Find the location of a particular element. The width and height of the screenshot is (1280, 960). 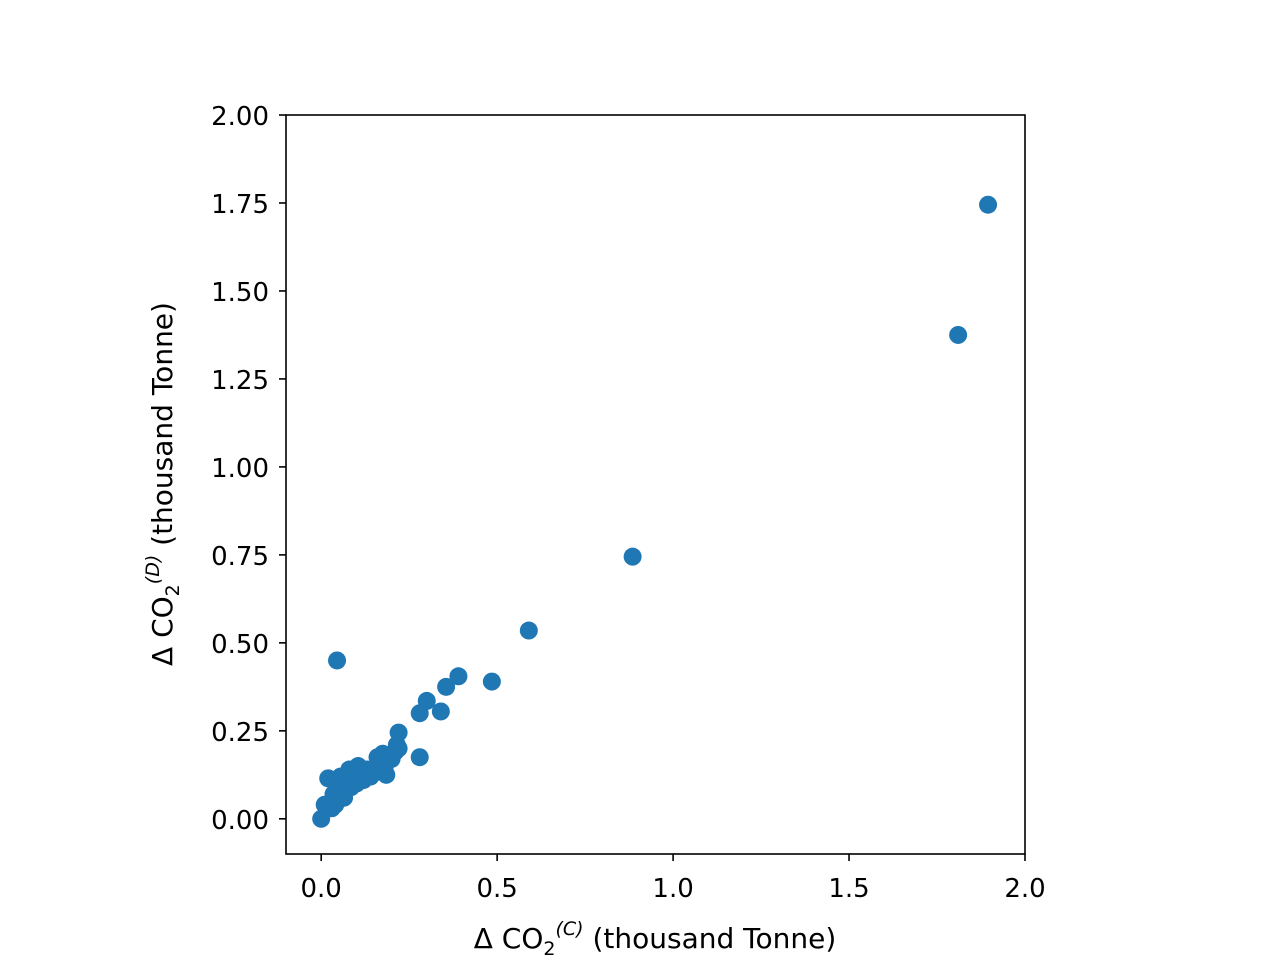

y-tick-label: 0.25 is located at coordinates (240, 733).